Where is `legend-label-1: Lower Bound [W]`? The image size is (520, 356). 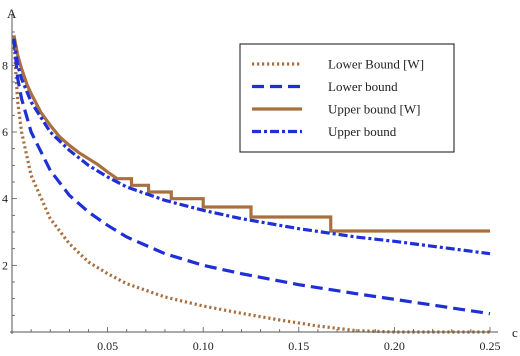
legend-label-1: Lower Bound [W] is located at coordinates (376, 64).